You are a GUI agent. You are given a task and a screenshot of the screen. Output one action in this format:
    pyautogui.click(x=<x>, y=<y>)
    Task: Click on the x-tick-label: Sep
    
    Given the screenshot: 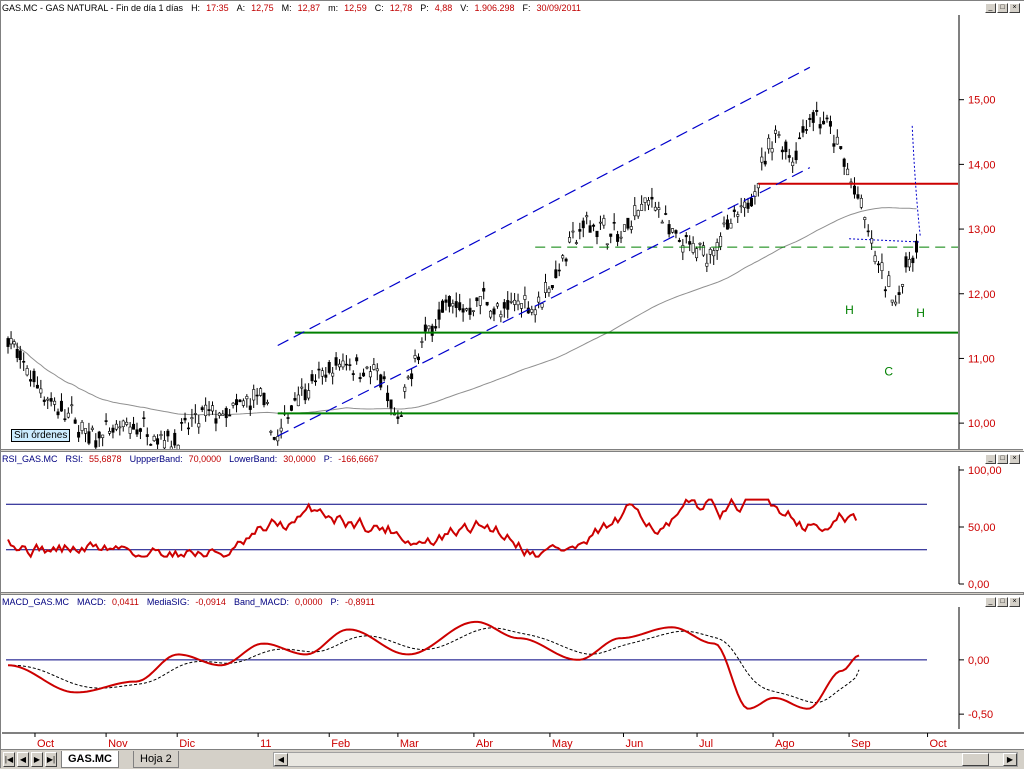 What is the action you would take?
    pyautogui.click(x=861, y=743)
    